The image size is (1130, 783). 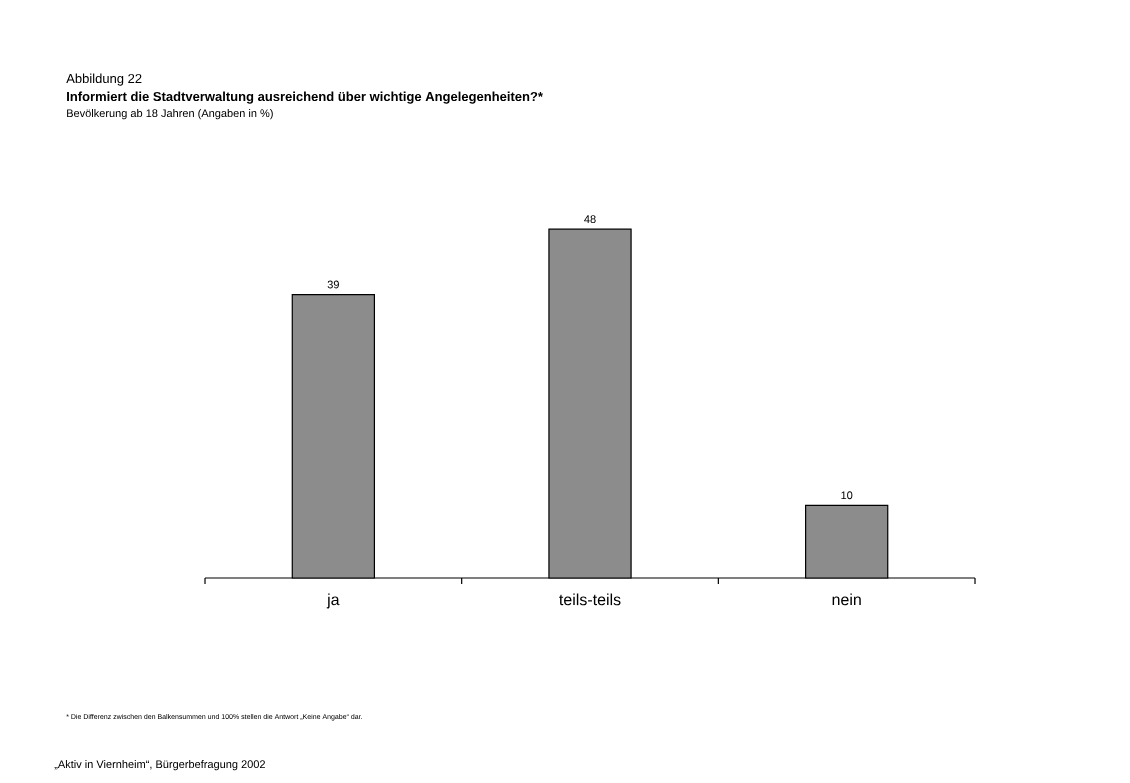 What do you see at coordinates (305, 97) in the screenshot?
I see `chart-title: Informiert die Stadtverwaltung ausreichend über wichtige Angelegenheiten?*` at bounding box center [305, 97].